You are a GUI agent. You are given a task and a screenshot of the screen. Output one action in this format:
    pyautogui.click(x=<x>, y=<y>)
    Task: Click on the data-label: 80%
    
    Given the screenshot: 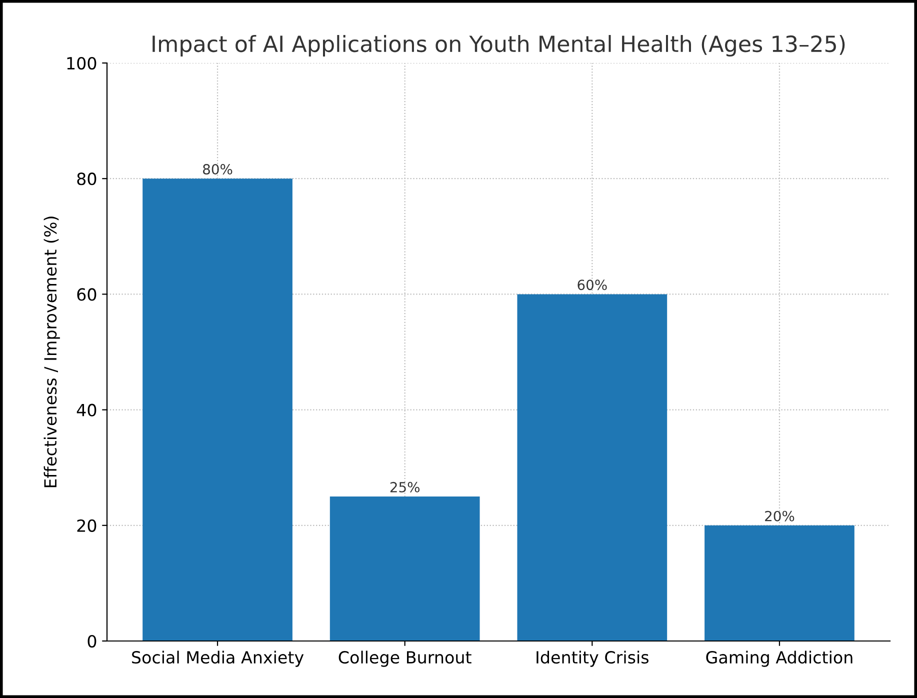 What is the action you would take?
    pyautogui.click(x=217, y=169)
    